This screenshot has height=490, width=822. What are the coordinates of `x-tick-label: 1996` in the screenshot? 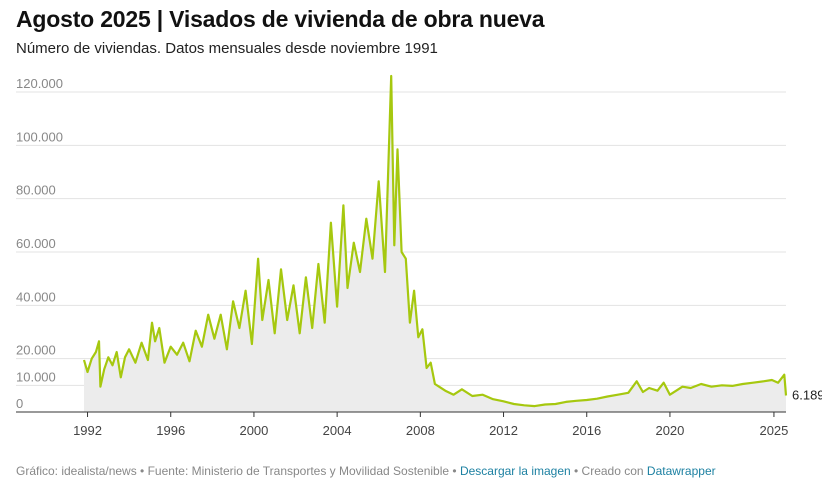 It's located at (170, 430).